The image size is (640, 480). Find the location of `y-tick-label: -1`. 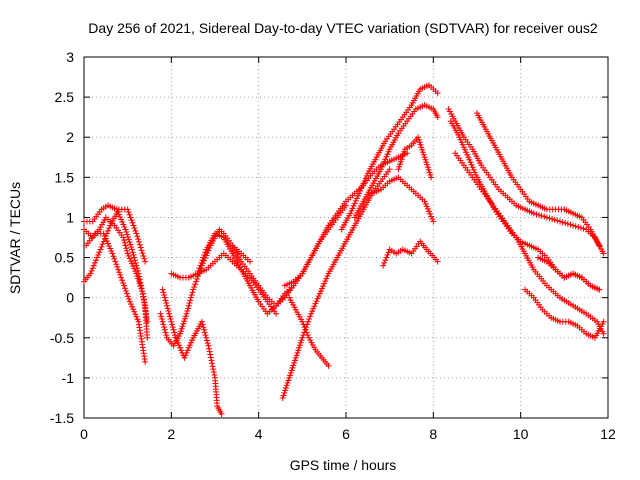

y-tick-label: -1 is located at coordinates (68, 378).